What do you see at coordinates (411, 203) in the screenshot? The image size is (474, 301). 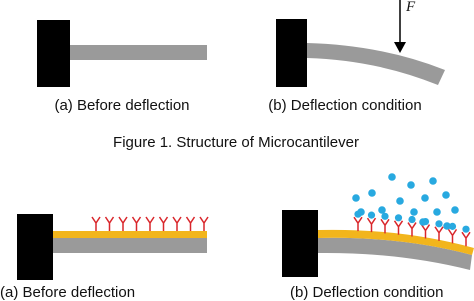 I see `molecules` at bounding box center [411, 203].